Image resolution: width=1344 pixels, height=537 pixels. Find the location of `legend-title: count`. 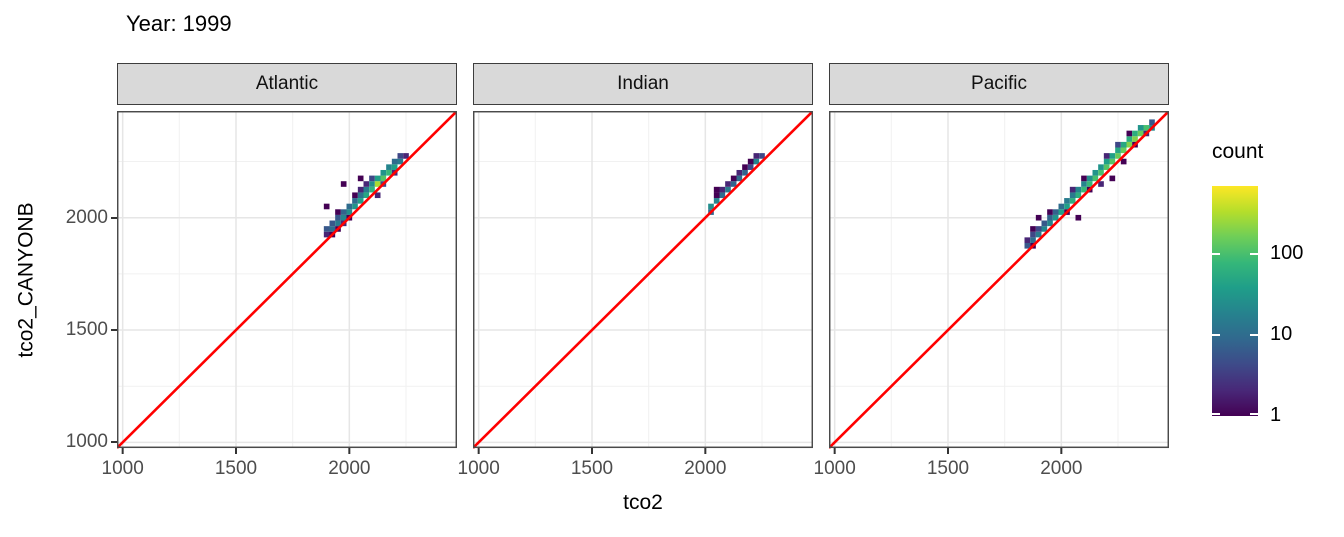

legend-title: count is located at coordinates (1238, 151).